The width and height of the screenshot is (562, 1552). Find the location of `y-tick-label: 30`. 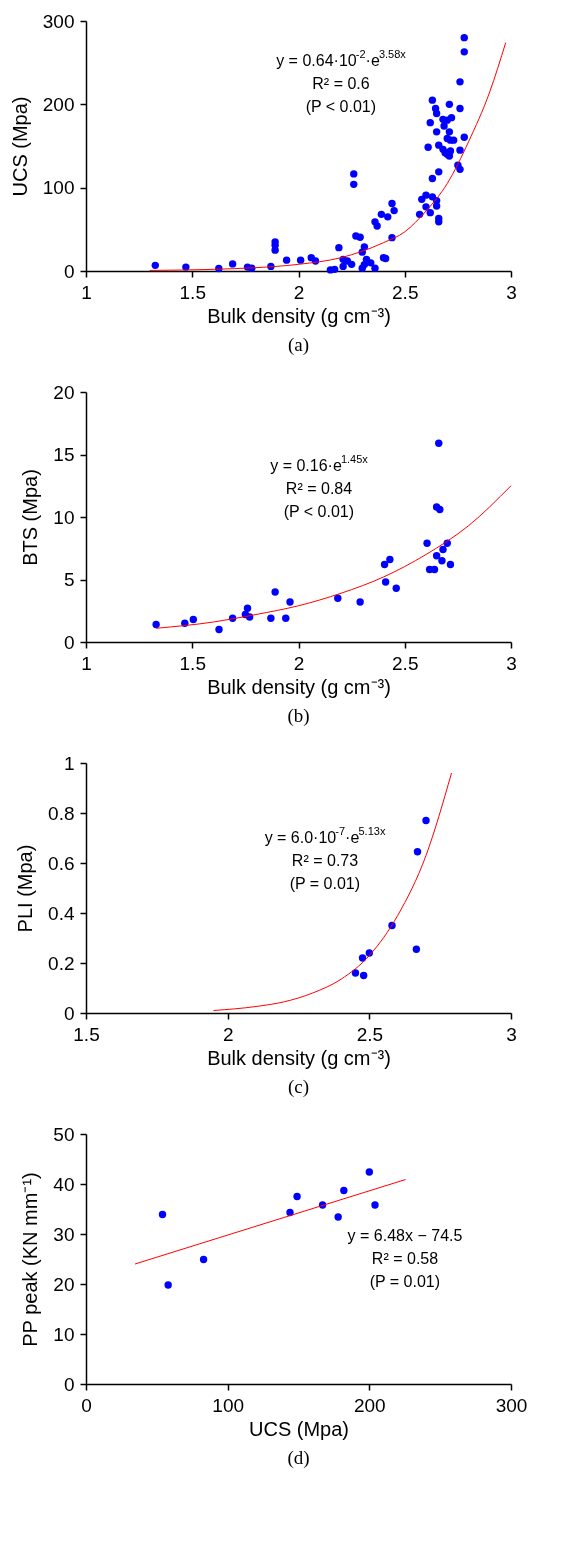

y-tick-label: 30 is located at coordinates (64, 1234).